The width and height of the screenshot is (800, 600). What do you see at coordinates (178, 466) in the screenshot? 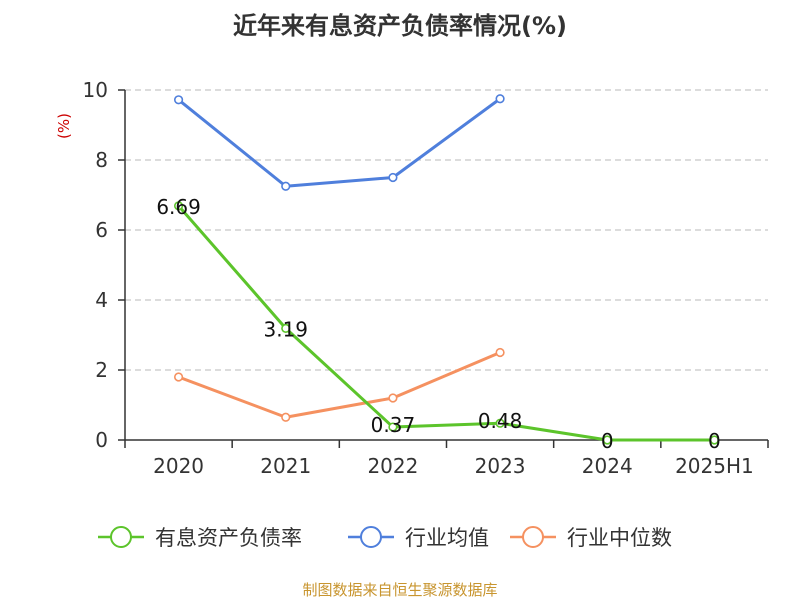
I see `x-tick-label: 2020` at bounding box center [178, 466].